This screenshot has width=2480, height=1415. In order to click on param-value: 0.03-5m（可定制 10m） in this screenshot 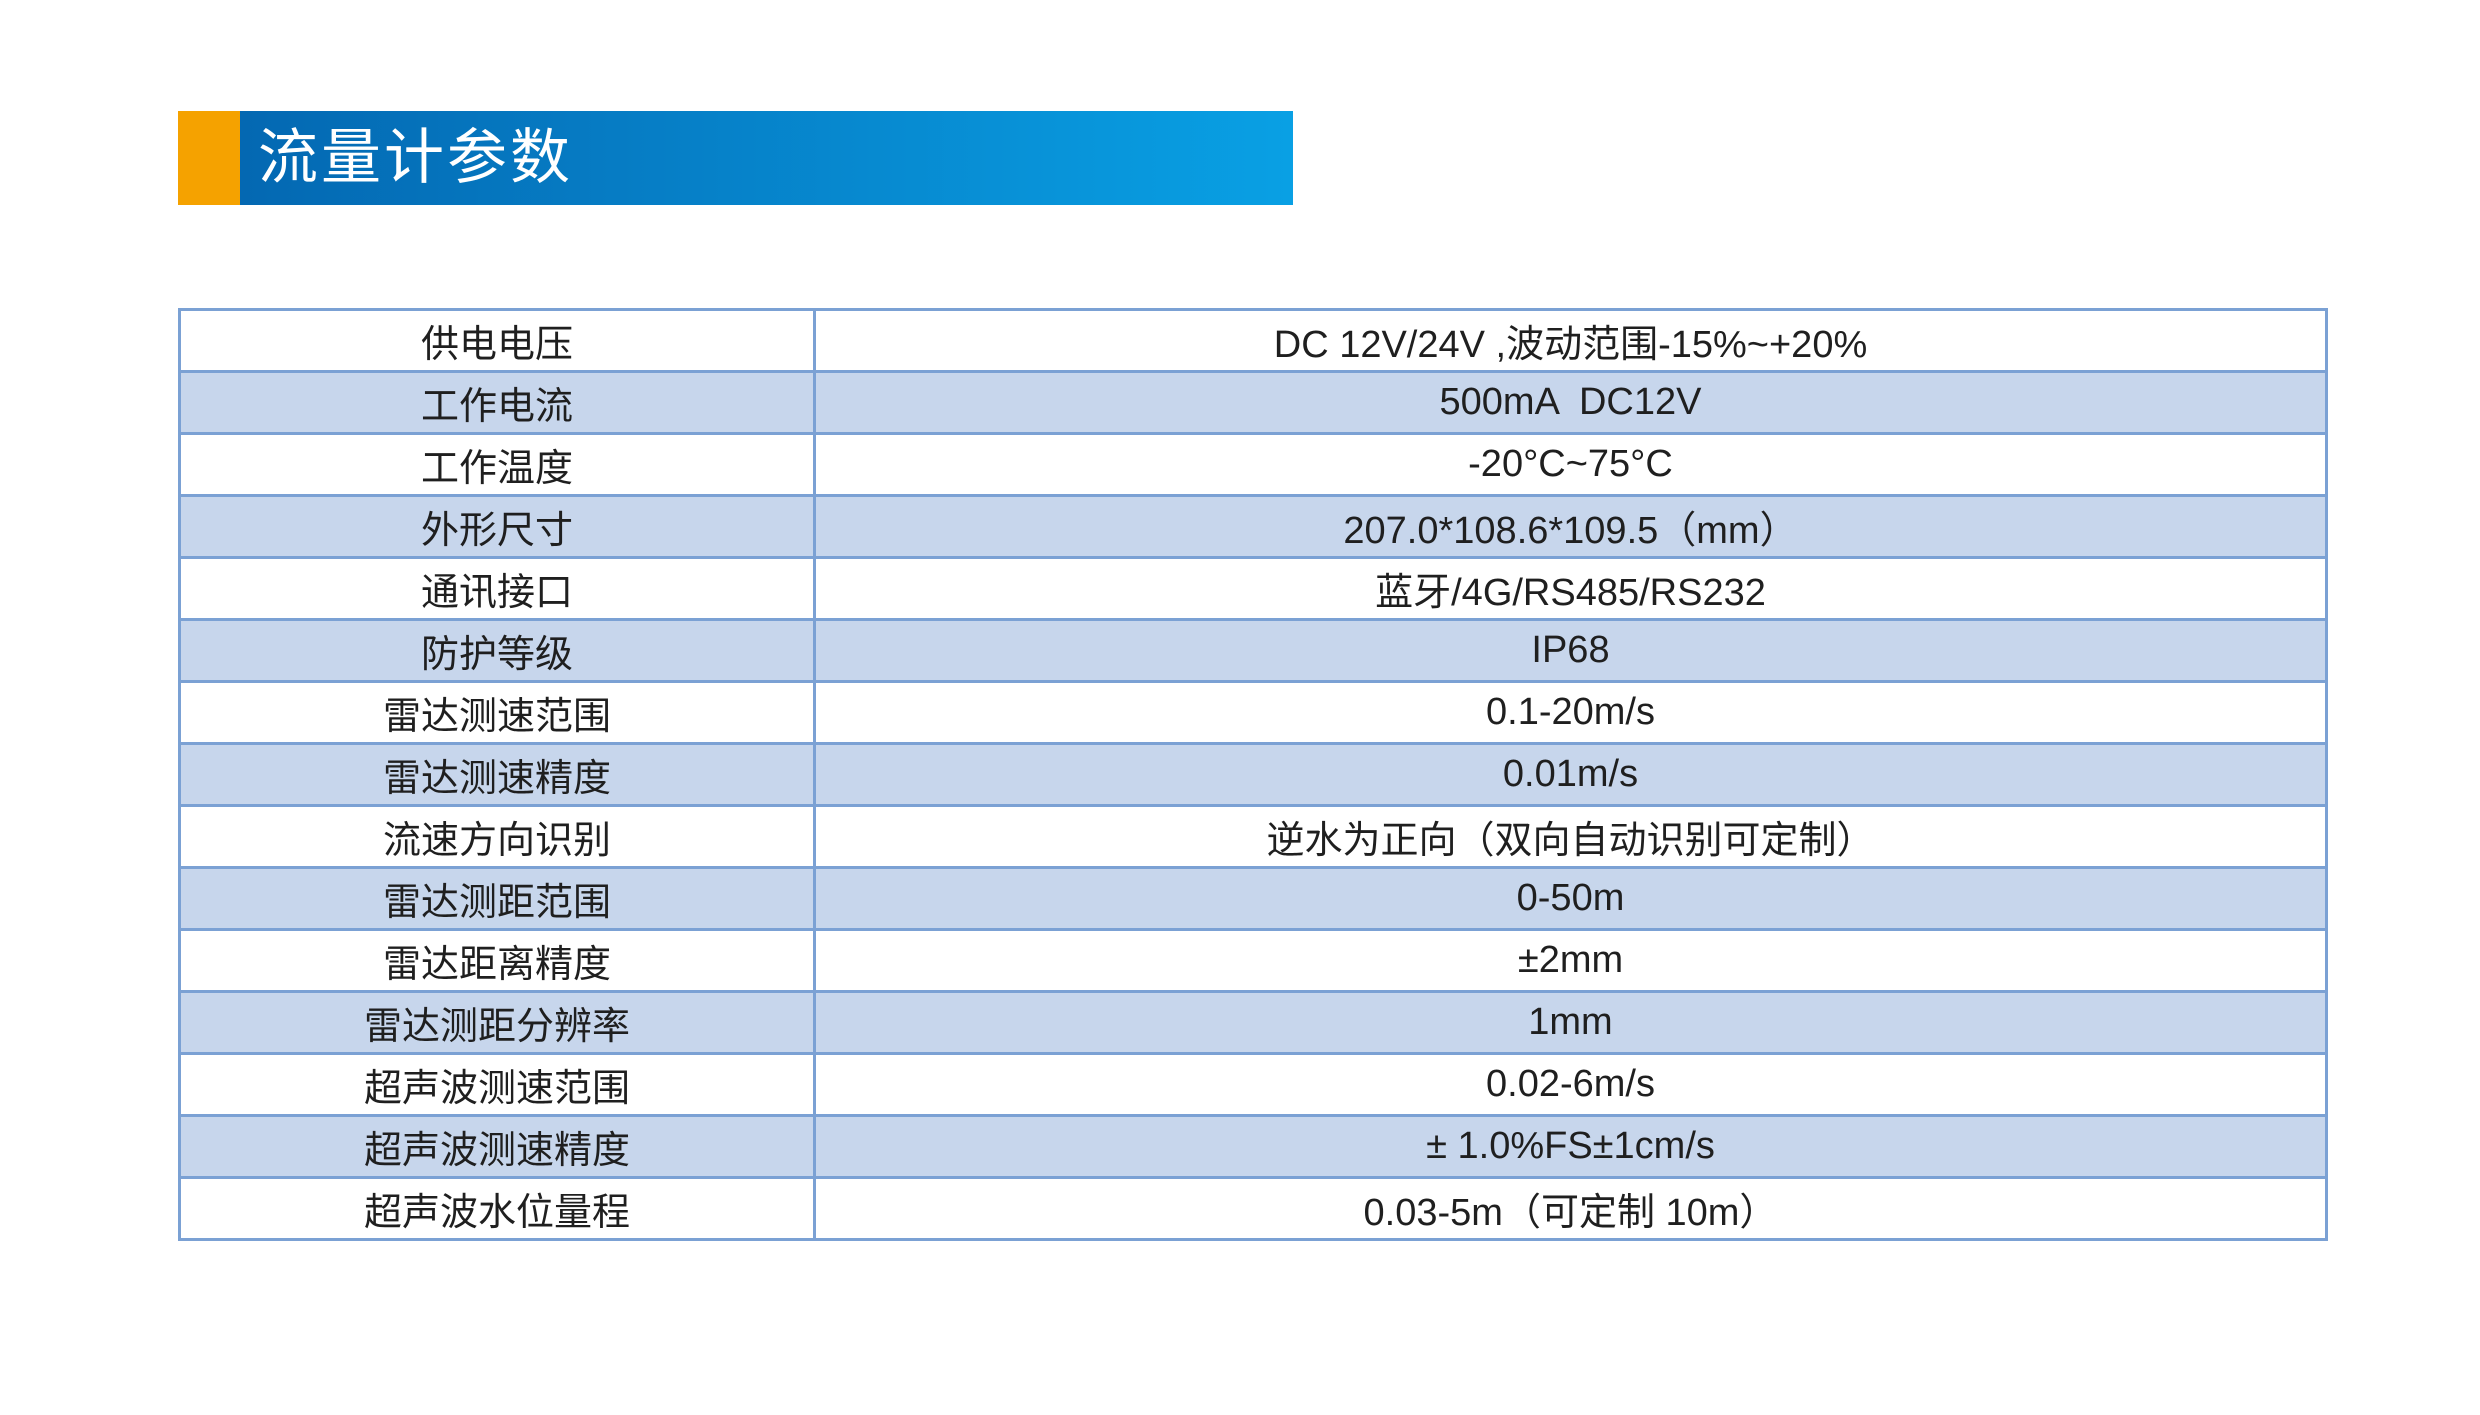, I will do `click(1570, 1208)`.